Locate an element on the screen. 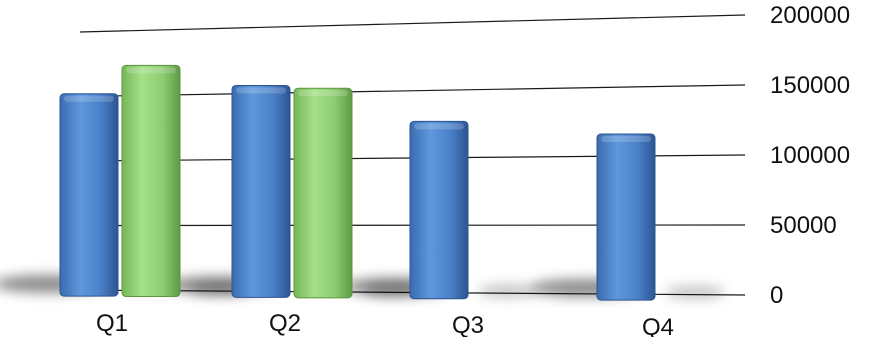 The height and width of the screenshot is (337, 886). x-category-label-q4: Q4 is located at coordinates (658, 325).